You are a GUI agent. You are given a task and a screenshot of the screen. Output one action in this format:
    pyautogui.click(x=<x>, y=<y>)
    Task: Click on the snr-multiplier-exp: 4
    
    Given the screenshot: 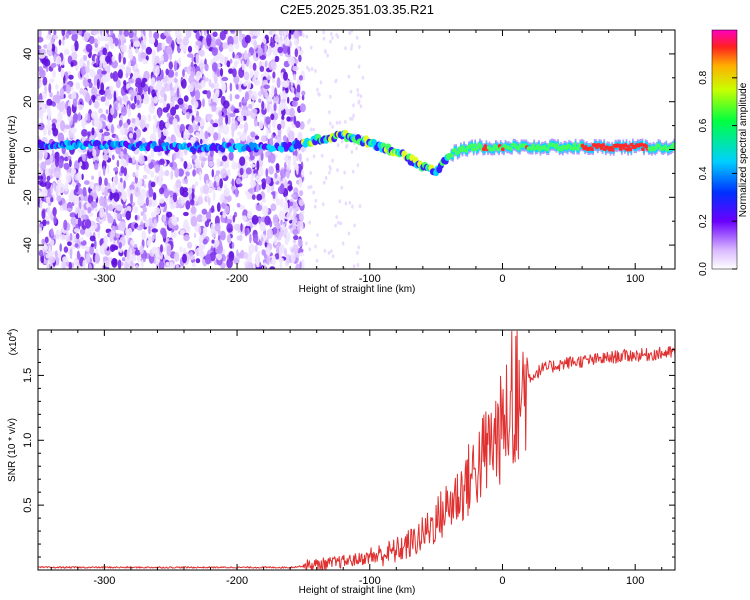 What is the action you would take?
    pyautogui.click(x=10, y=334)
    